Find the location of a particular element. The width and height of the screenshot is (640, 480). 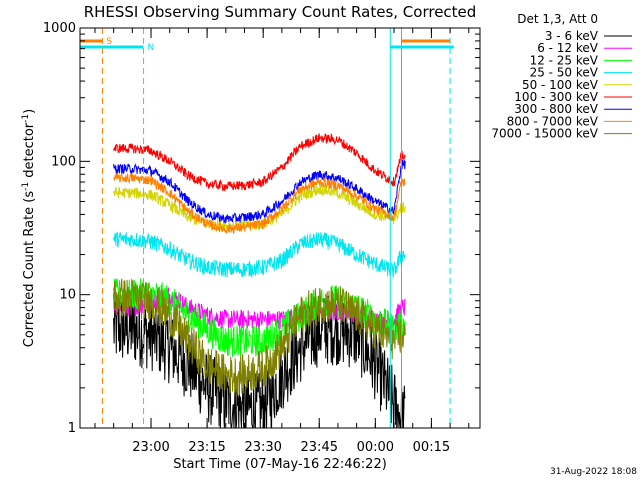

y-tick-label: 10 is located at coordinates (67, 295).